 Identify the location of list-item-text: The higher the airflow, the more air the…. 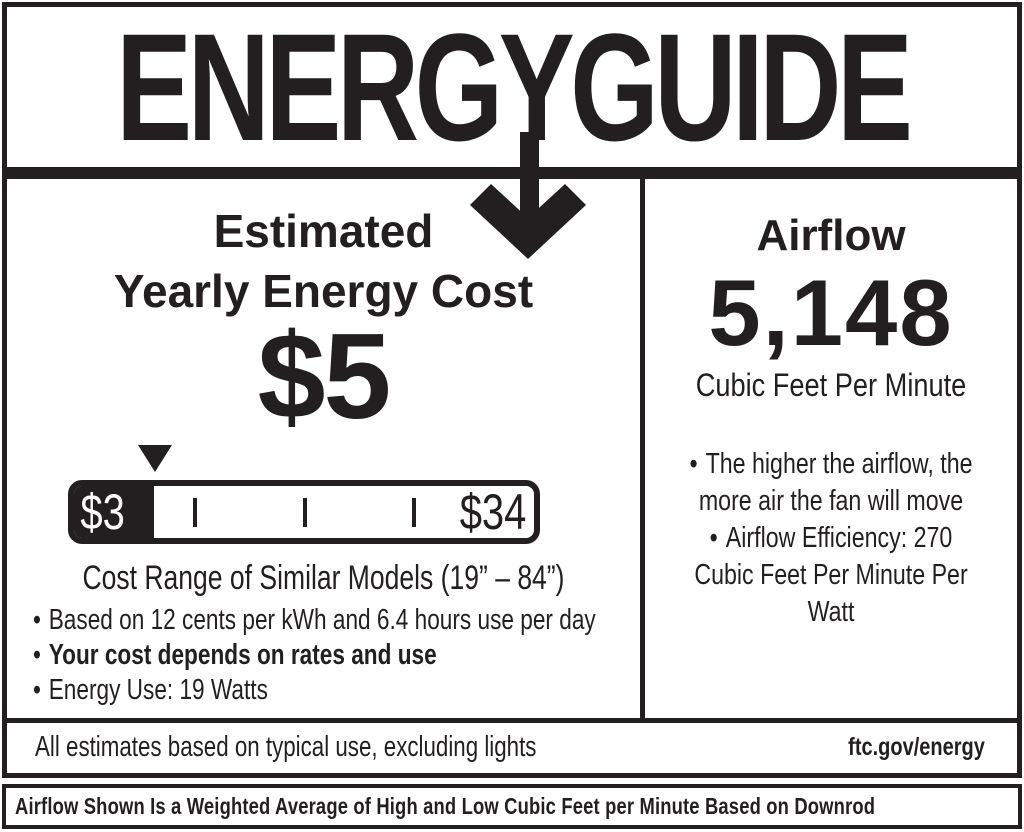
(835, 482).